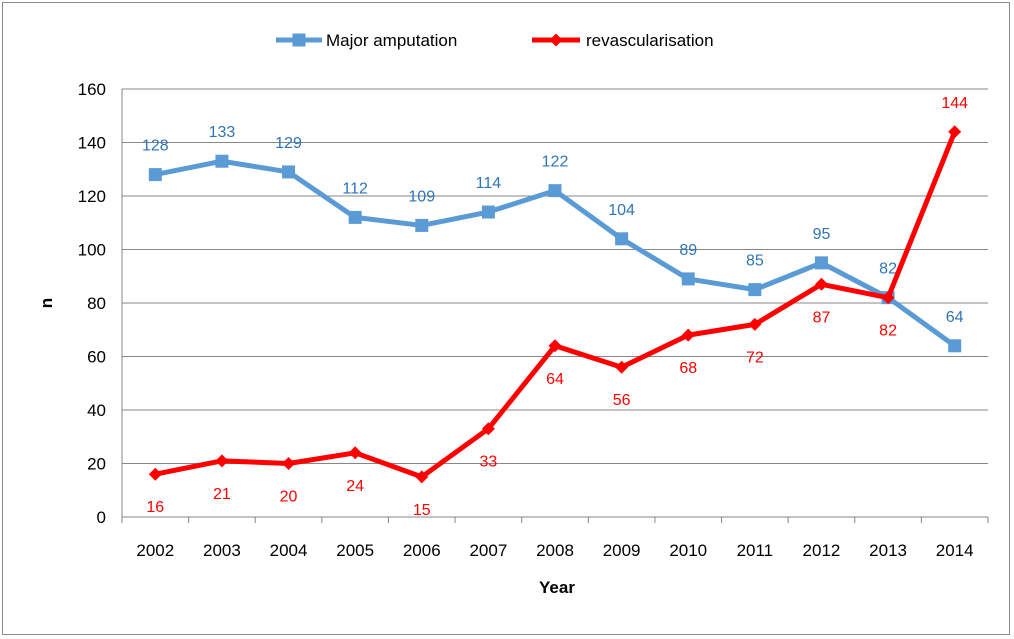 This screenshot has height=639, width=1014. Describe the element at coordinates (822, 234) in the screenshot. I see `data-label: 95` at that location.